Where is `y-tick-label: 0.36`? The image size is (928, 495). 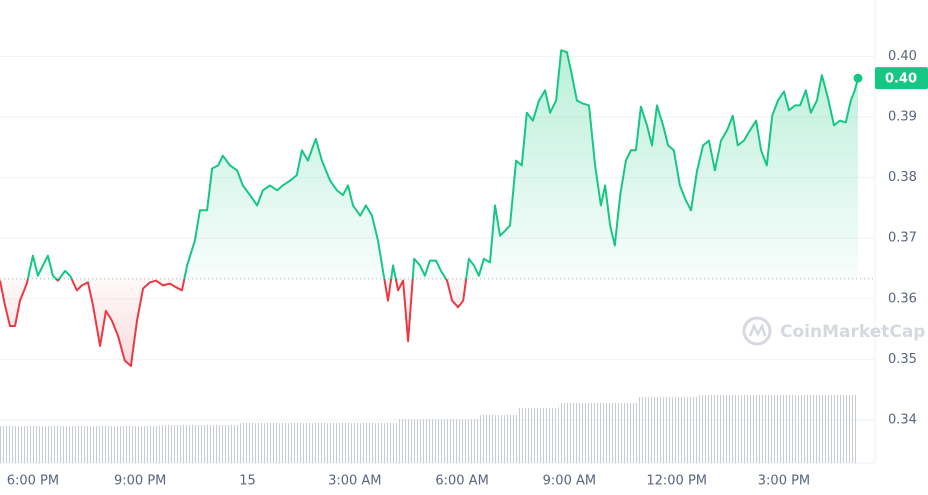 y-tick-label: 0.36 is located at coordinates (902, 298).